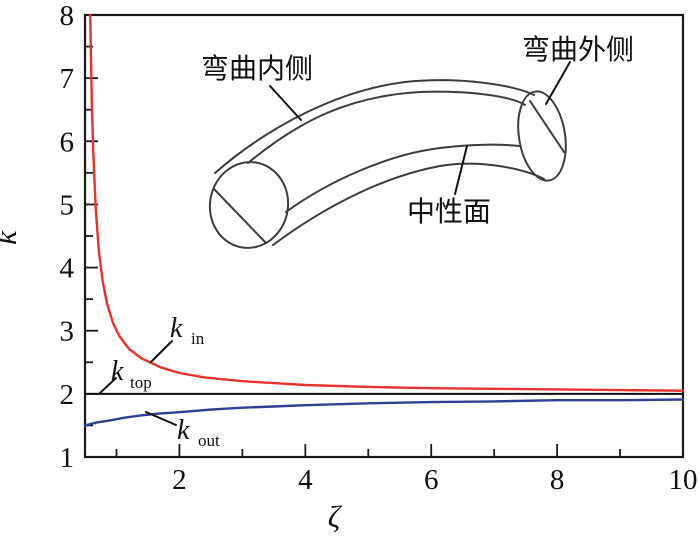  I want to click on neutral-plane-label: 中性面, so click(449, 212).